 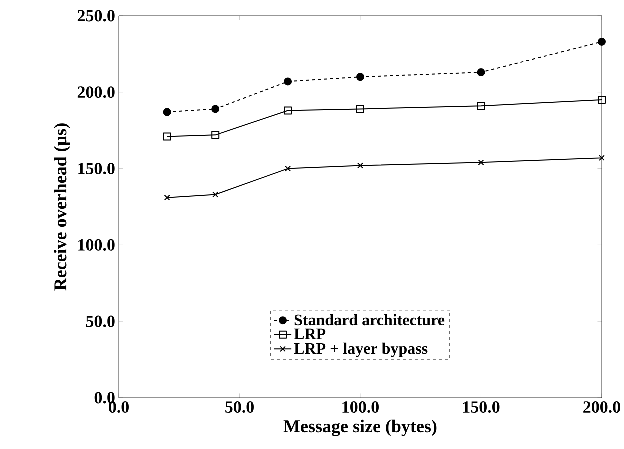 What do you see at coordinates (481, 408) in the screenshot?
I see `x-tick-label: 150.0` at bounding box center [481, 408].